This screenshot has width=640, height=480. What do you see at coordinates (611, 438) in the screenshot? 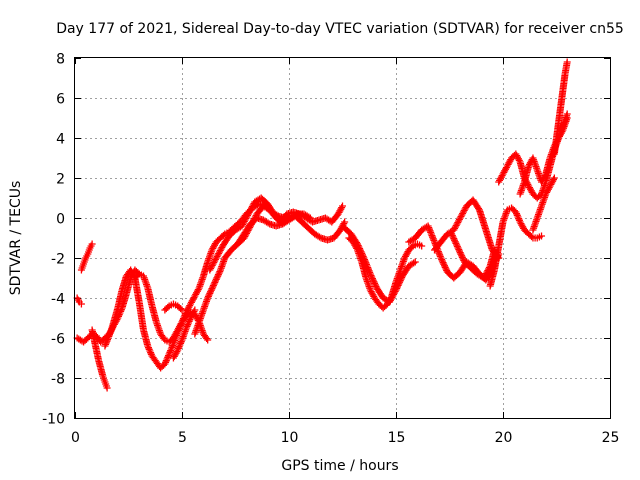
I see `x-tick-label: 25` at bounding box center [611, 438].